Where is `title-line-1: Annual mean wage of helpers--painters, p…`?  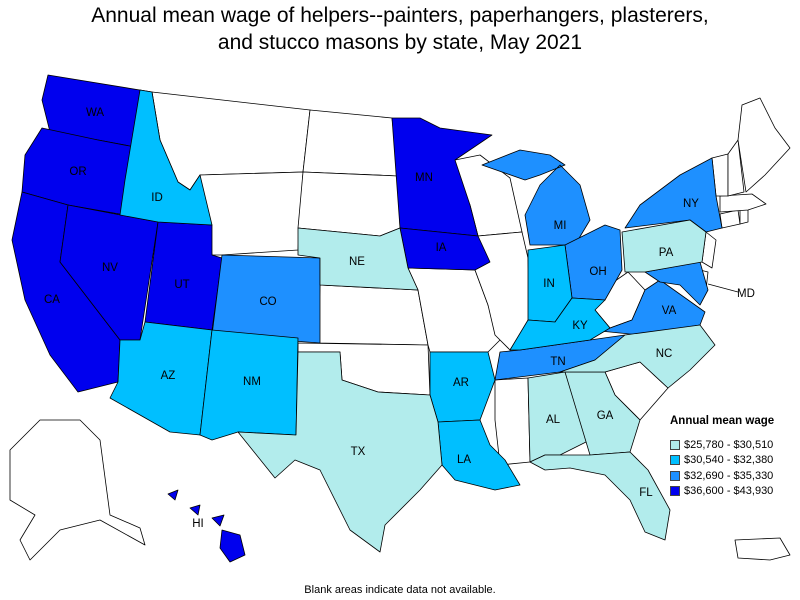
title-line-1: Annual mean wage of helpers--painters, p… is located at coordinates (400, 15).